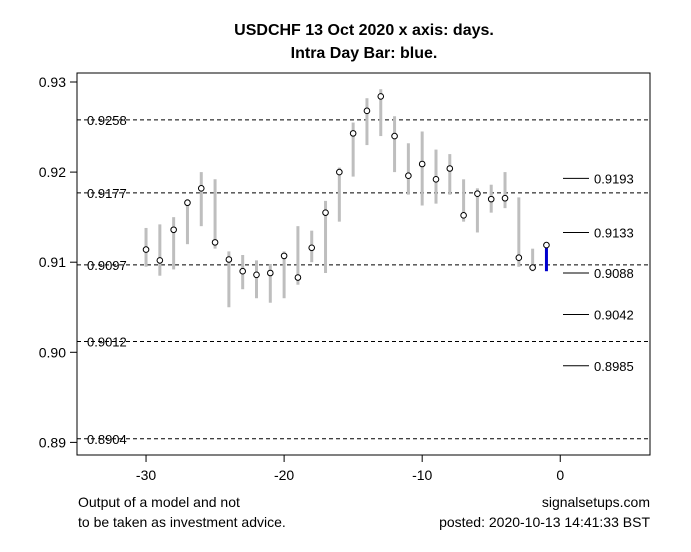 This screenshot has height=552, width=691. Describe the element at coordinates (614, 366) in the screenshot. I see `forecast-label: 0.8985` at that location.